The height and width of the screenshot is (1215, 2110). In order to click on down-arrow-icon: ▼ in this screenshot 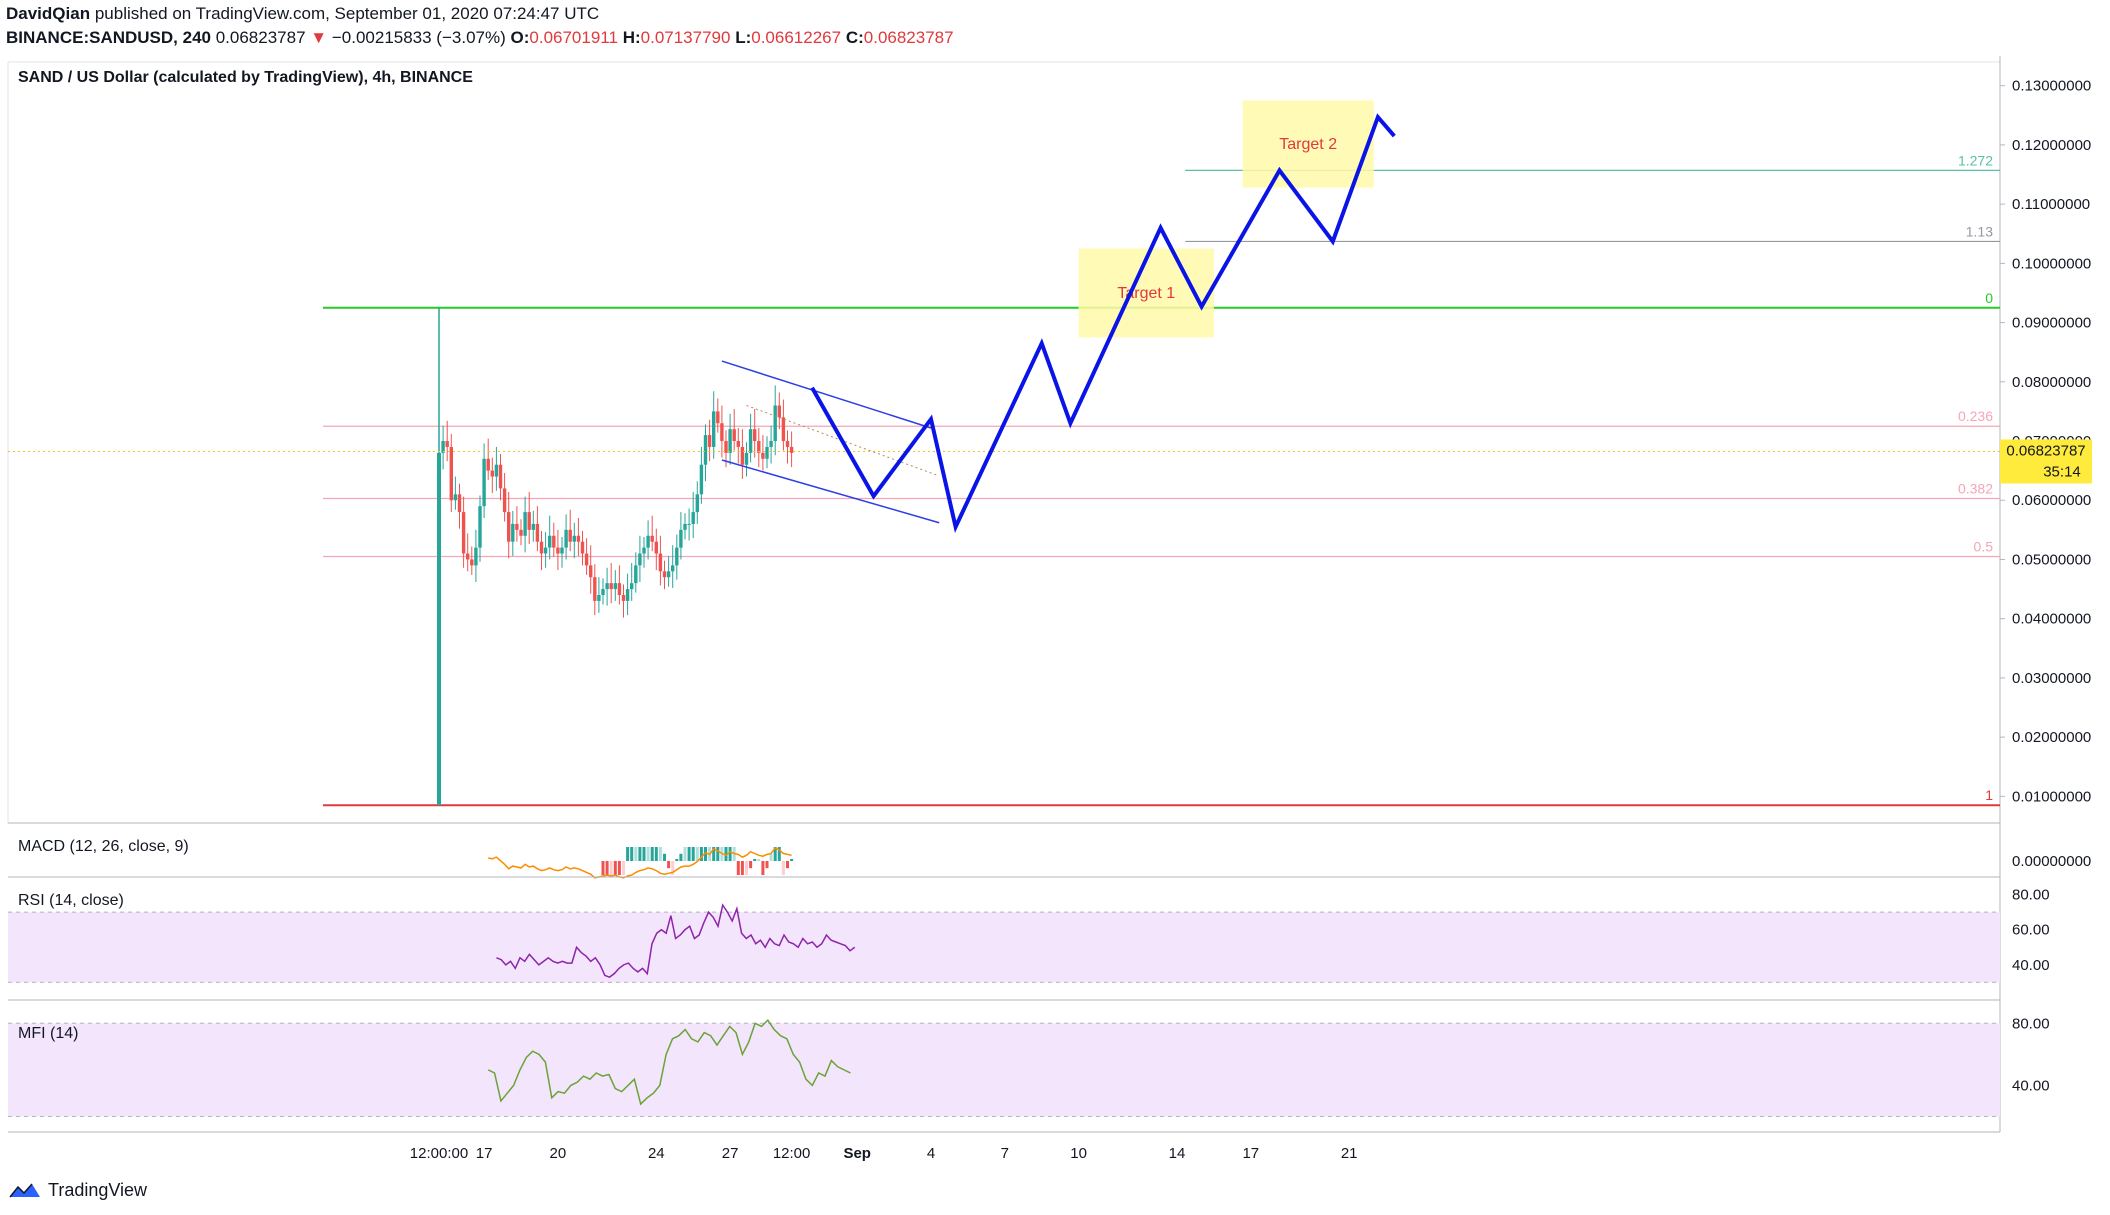, I will do `click(319, 37)`.